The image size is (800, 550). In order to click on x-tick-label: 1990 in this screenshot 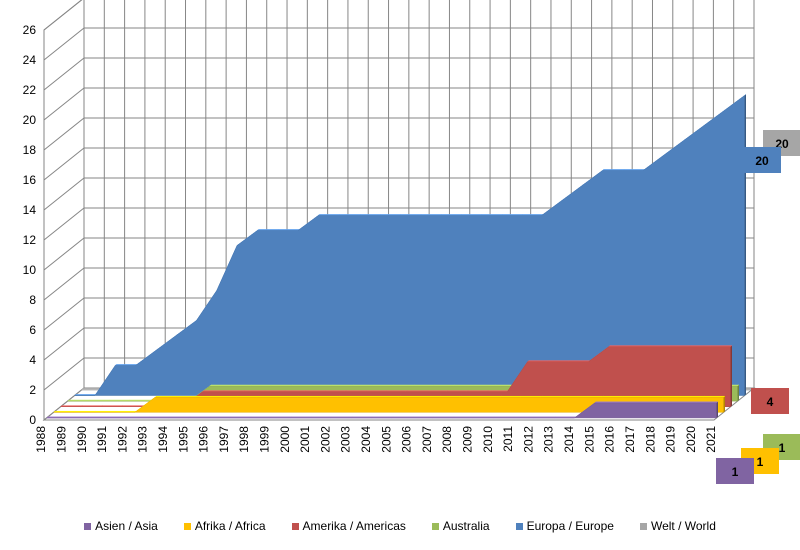, I will do `click(82, 439)`.